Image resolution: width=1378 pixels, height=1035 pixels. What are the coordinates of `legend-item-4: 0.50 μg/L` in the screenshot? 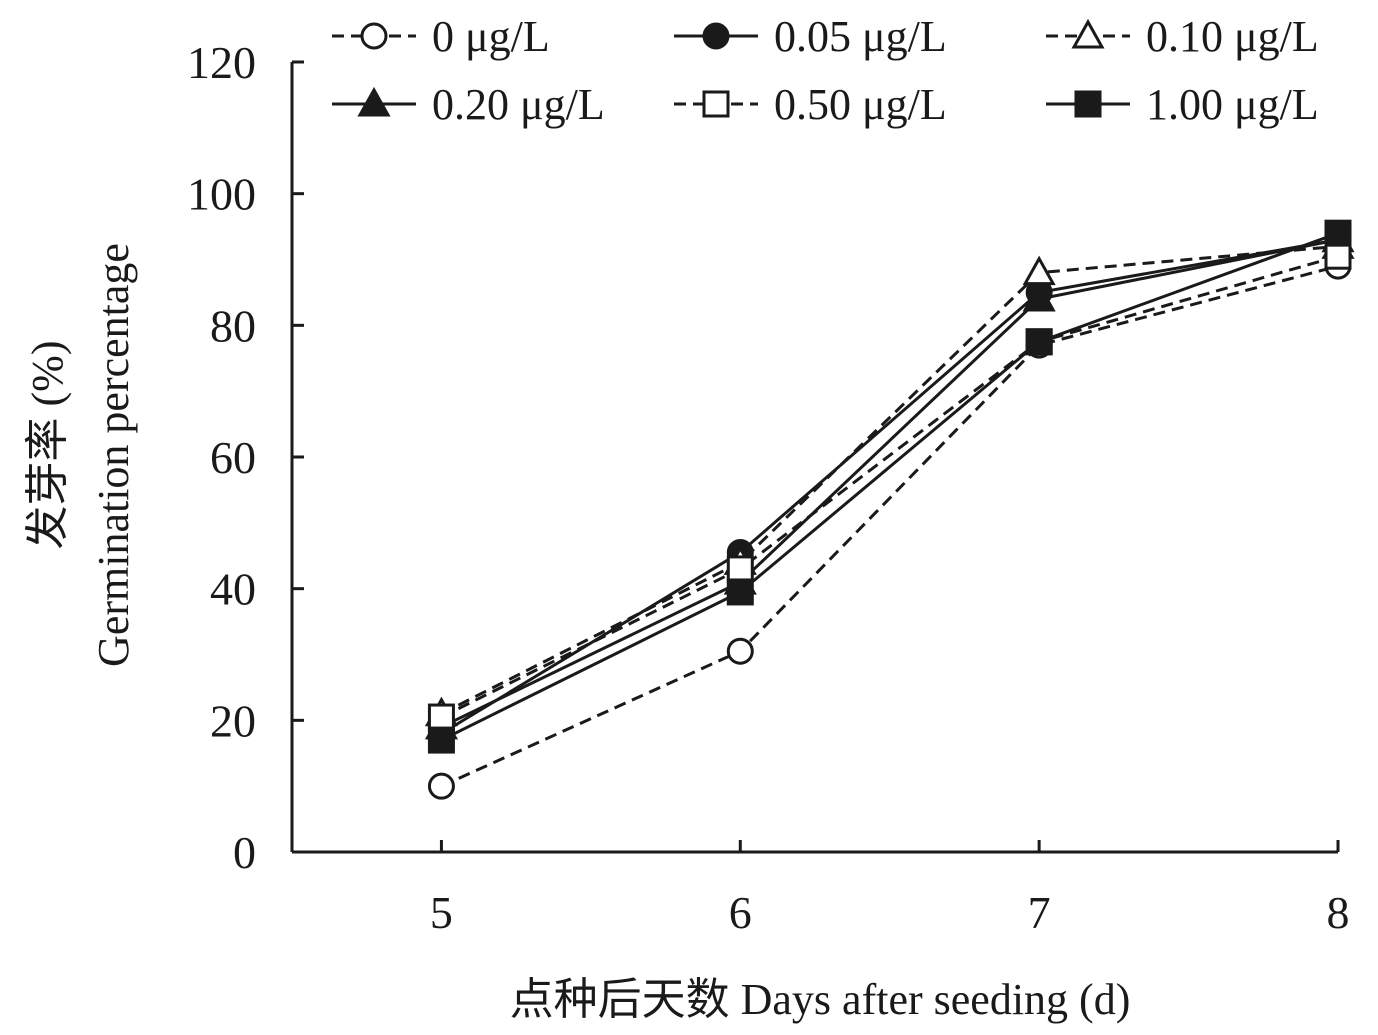 It's located at (810, 104).